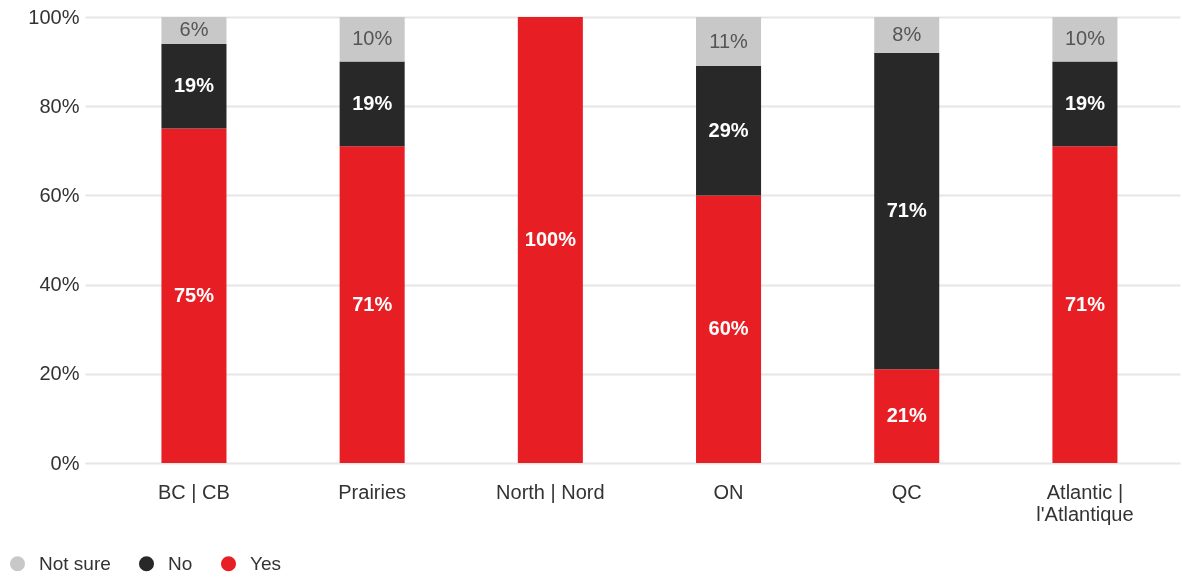 The height and width of the screenshot is (577, 1182). I want to click on data-label: 60%, so click(728, 328).